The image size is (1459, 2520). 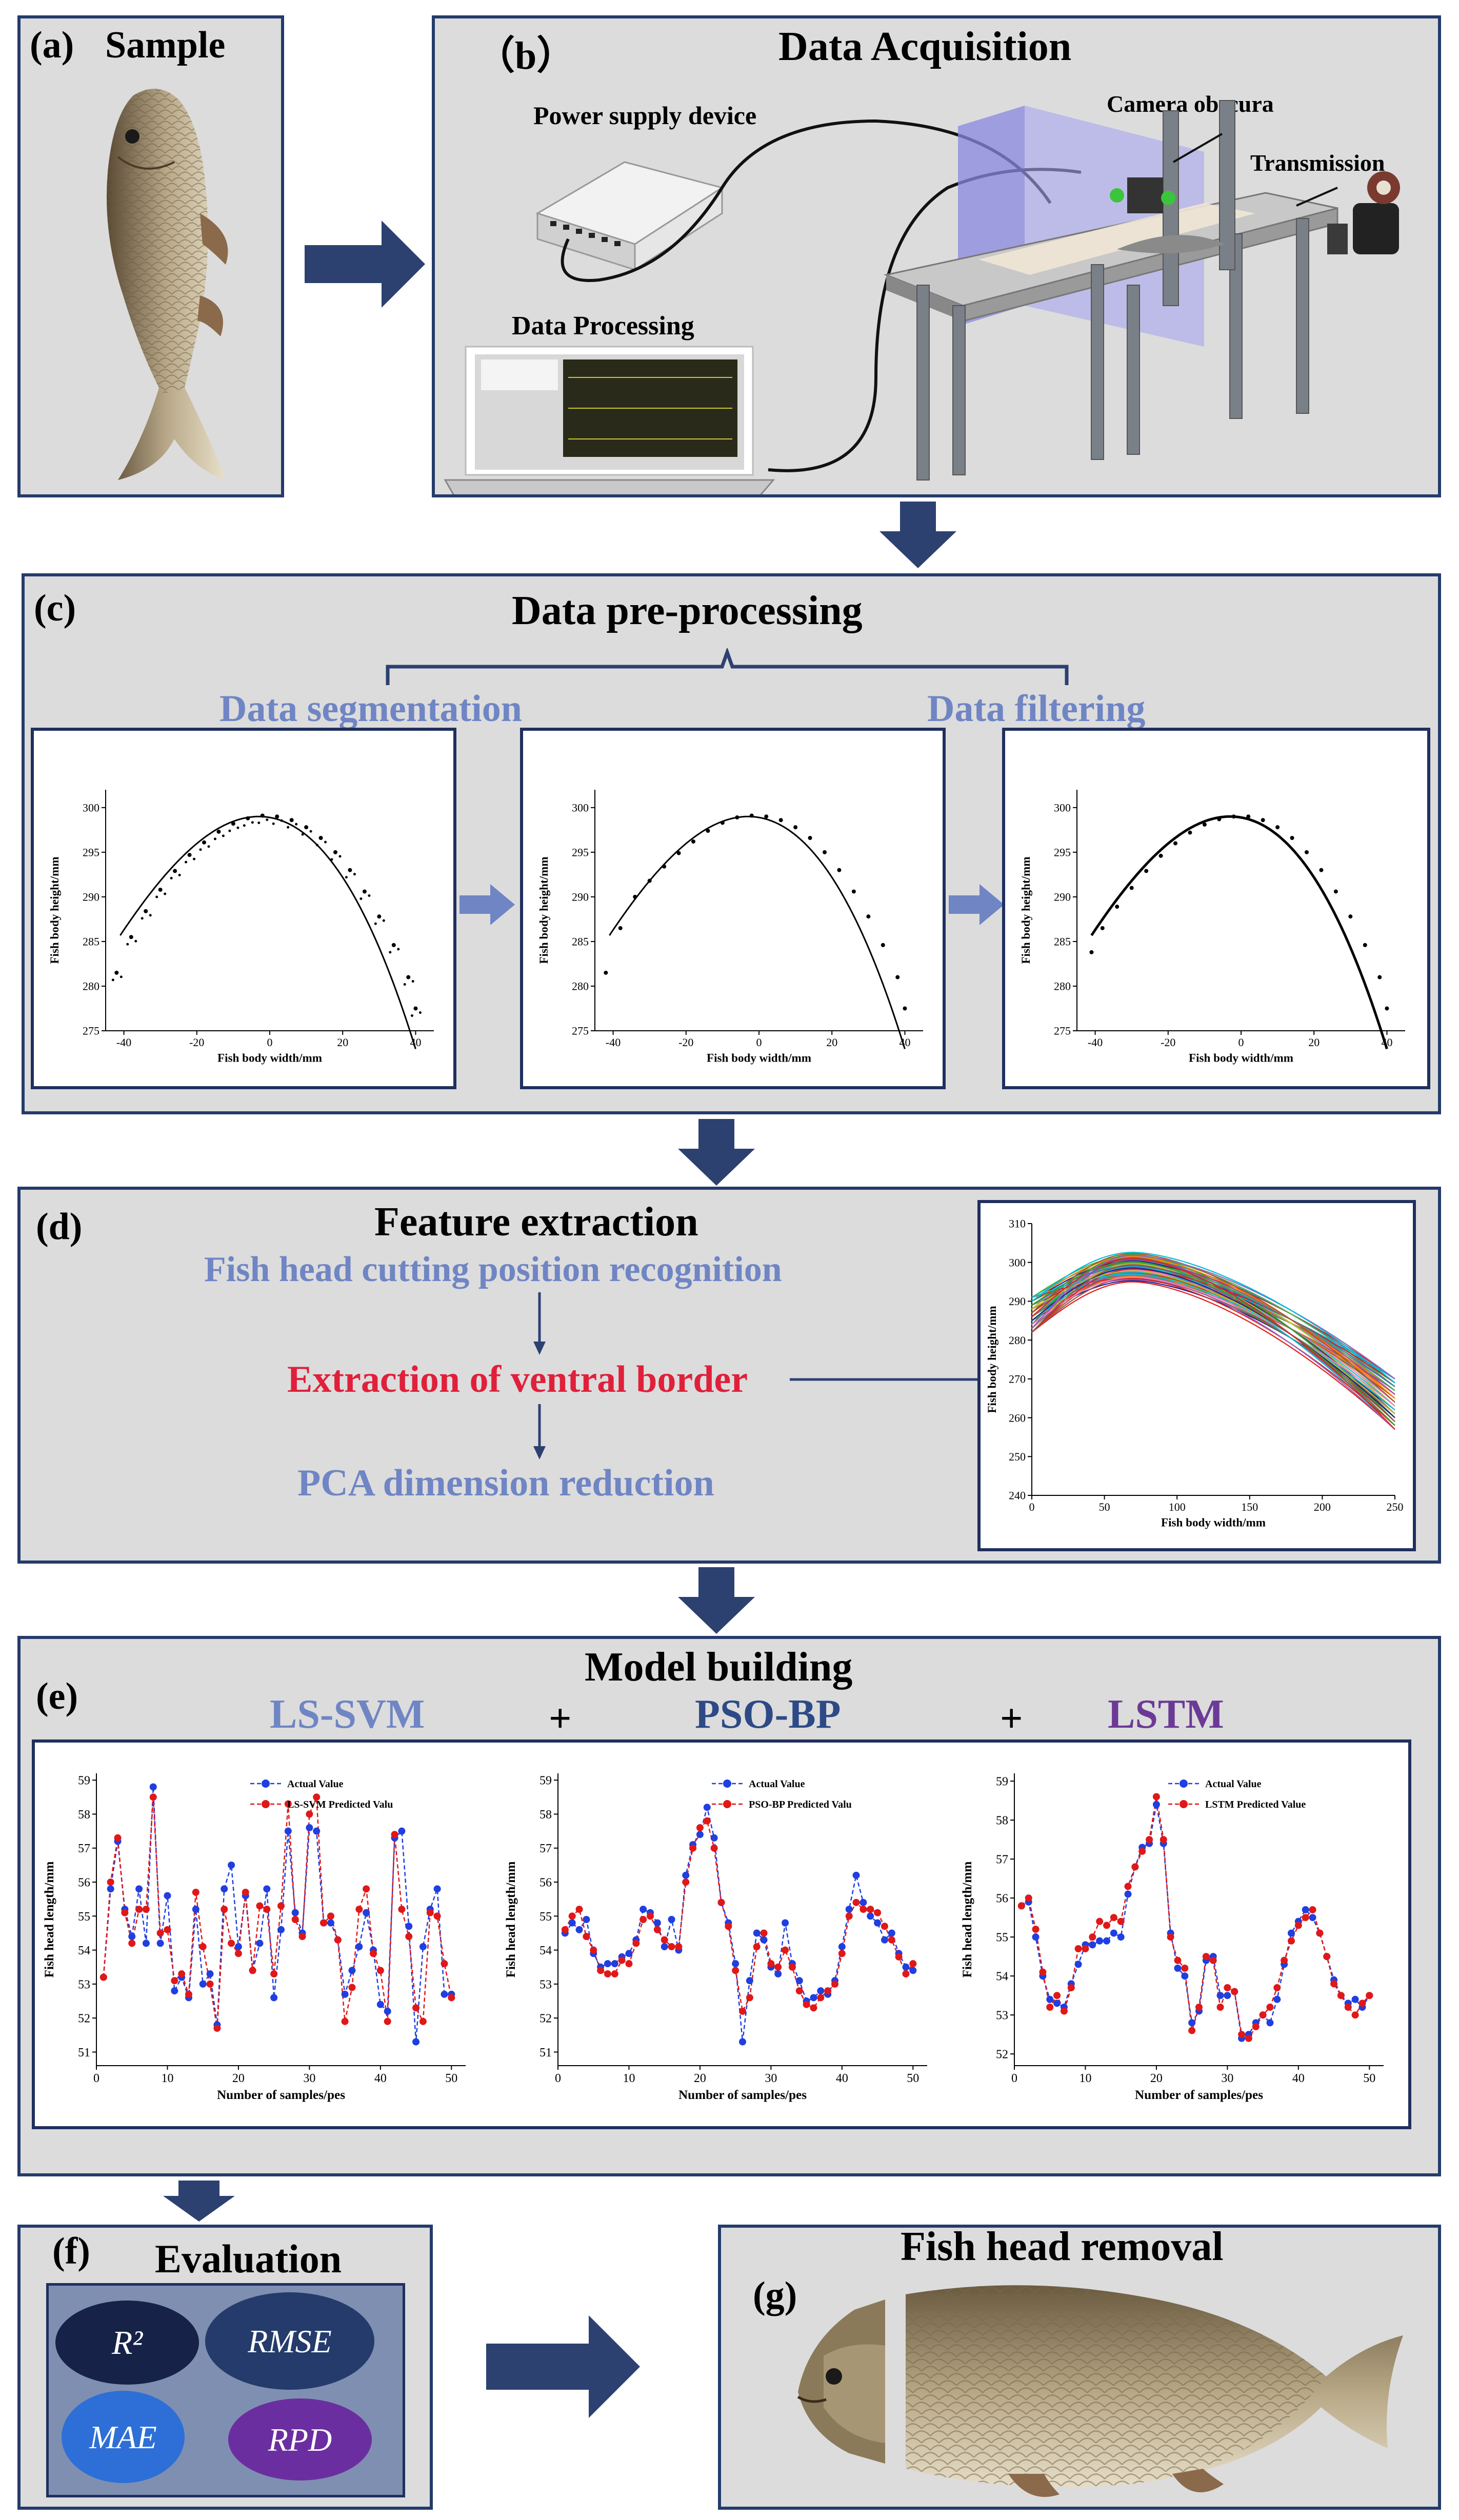 What do you see at coordinates (270, 1058) in the screenshot?
I see `x-axis-label: Fish body width/mm` at bounding box center [270, 1058].